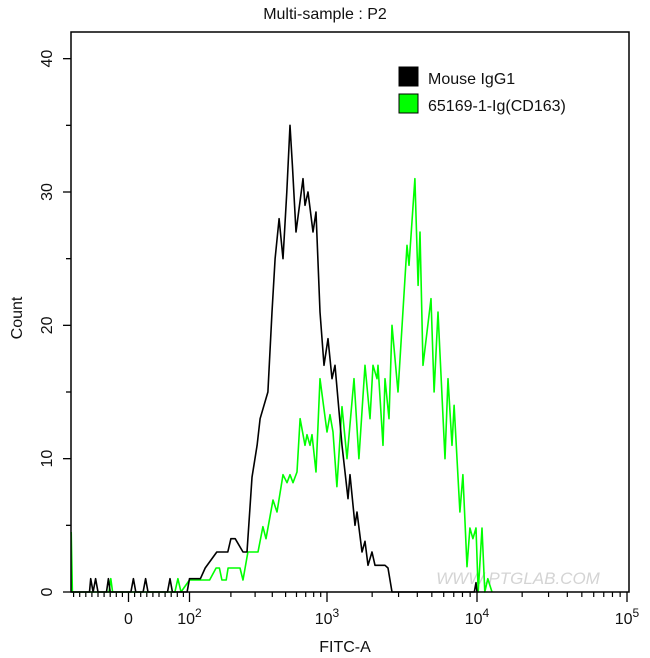 The height and width of the screenshot is (658, 650). Describe the element at coordinates (345, 647) in the screenshot. I see `x-axis-label: FITC-A` at that location.